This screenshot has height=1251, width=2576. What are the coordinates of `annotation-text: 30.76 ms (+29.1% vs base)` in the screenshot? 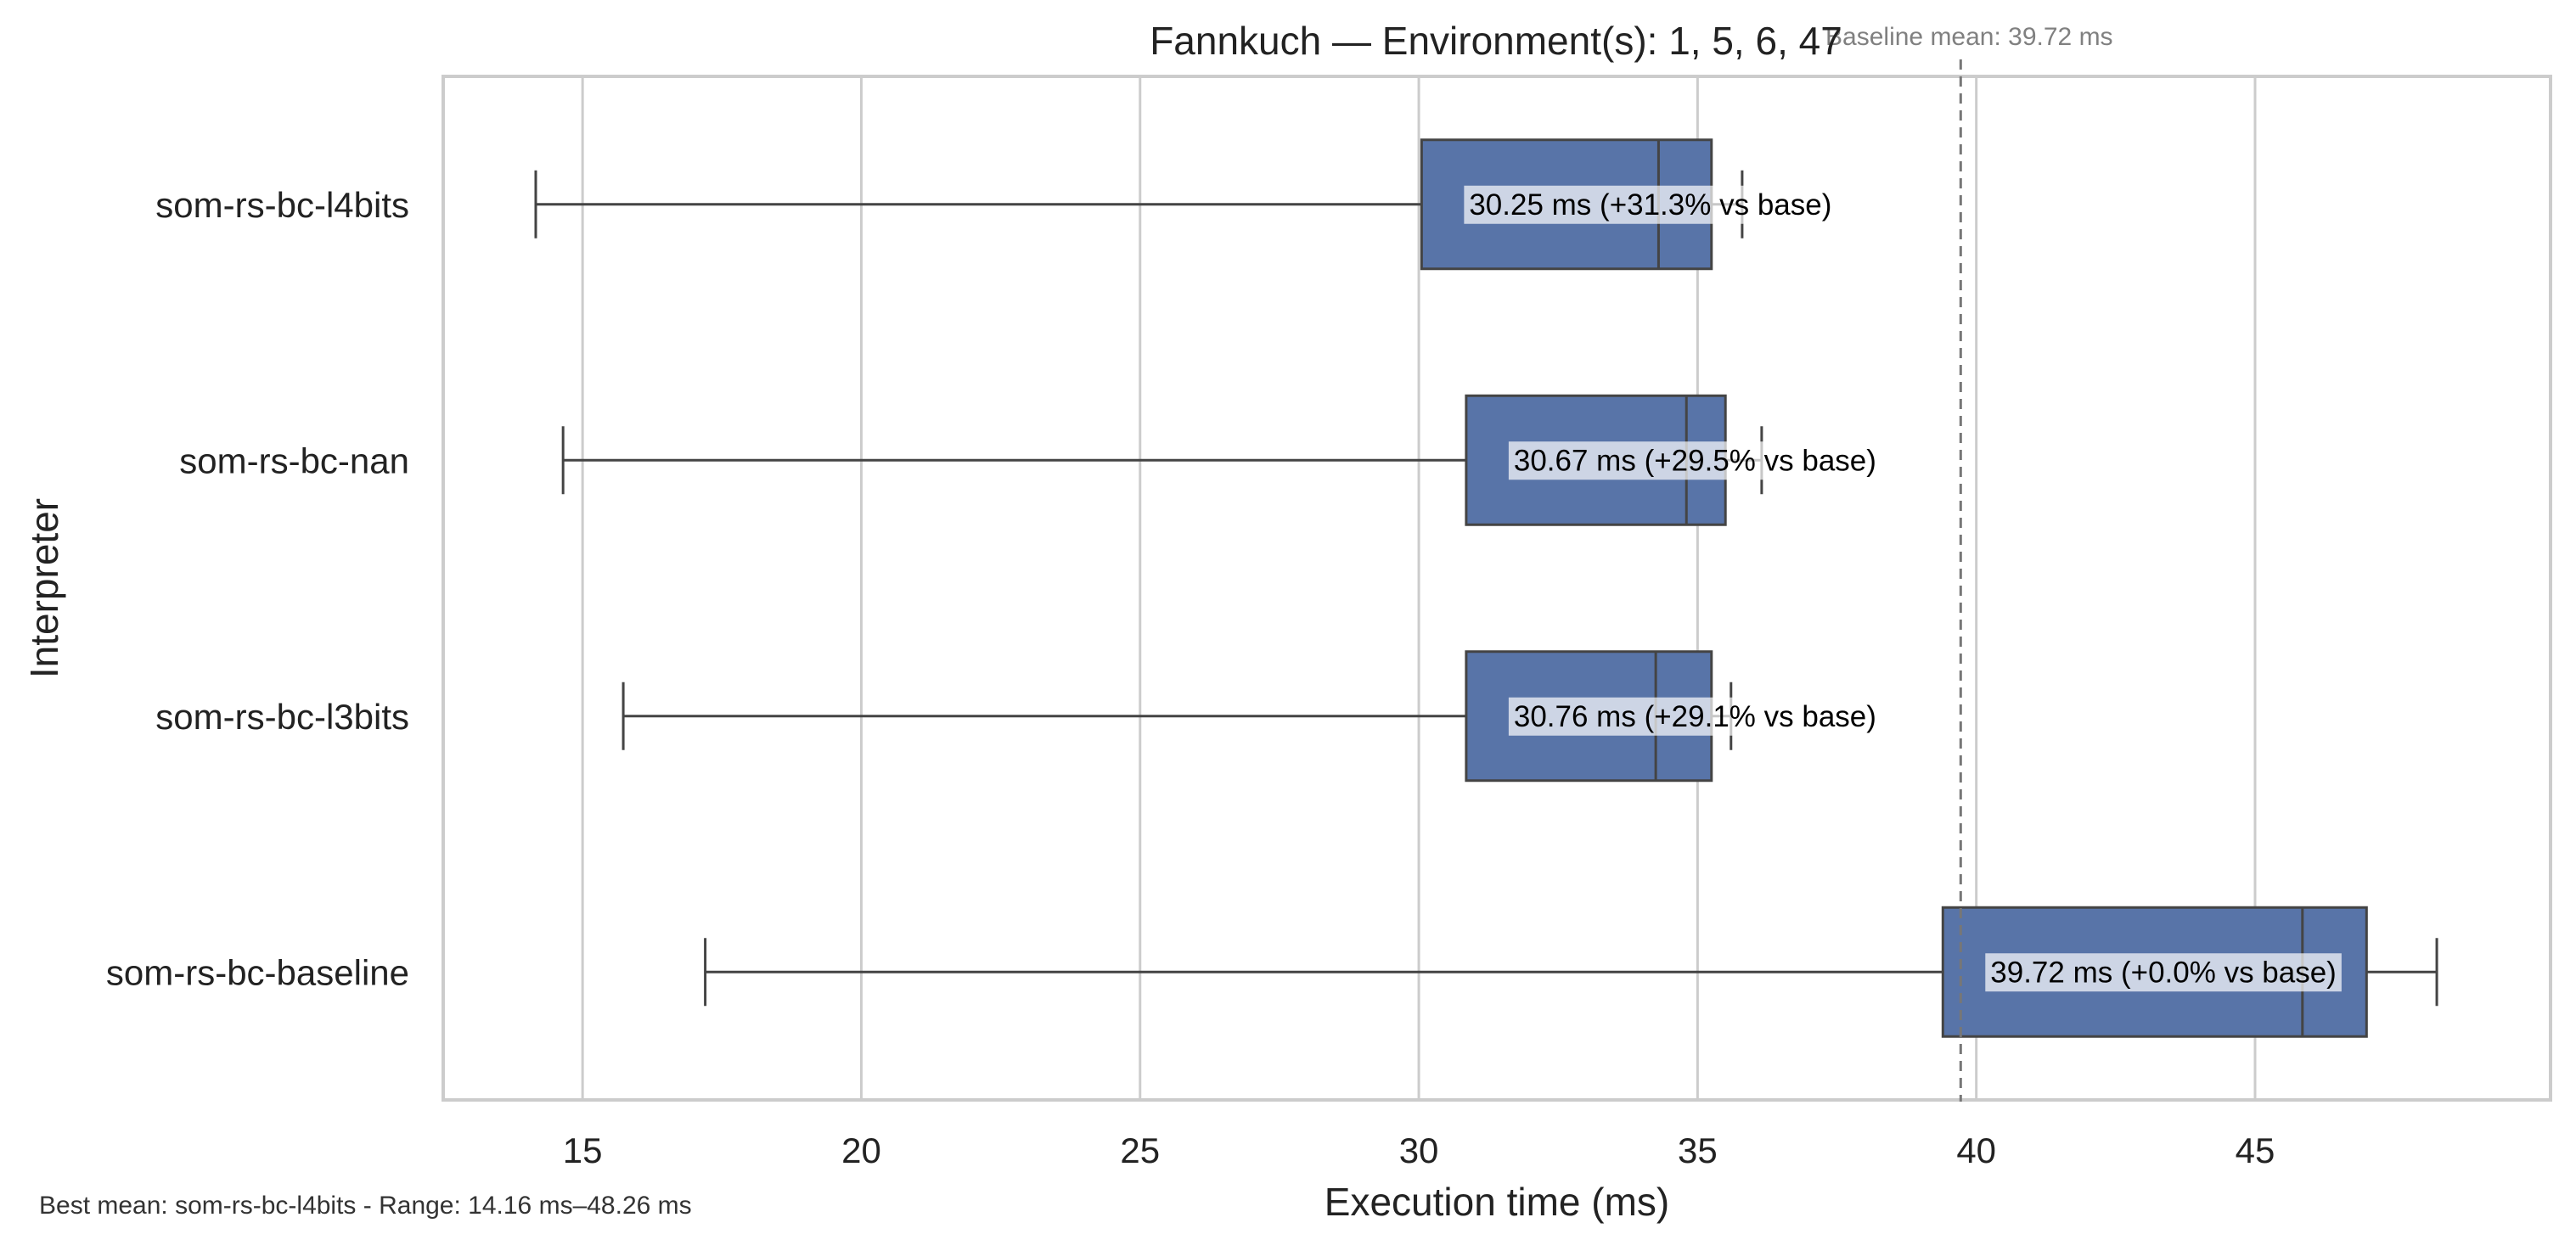 It's located at (1695, 716).